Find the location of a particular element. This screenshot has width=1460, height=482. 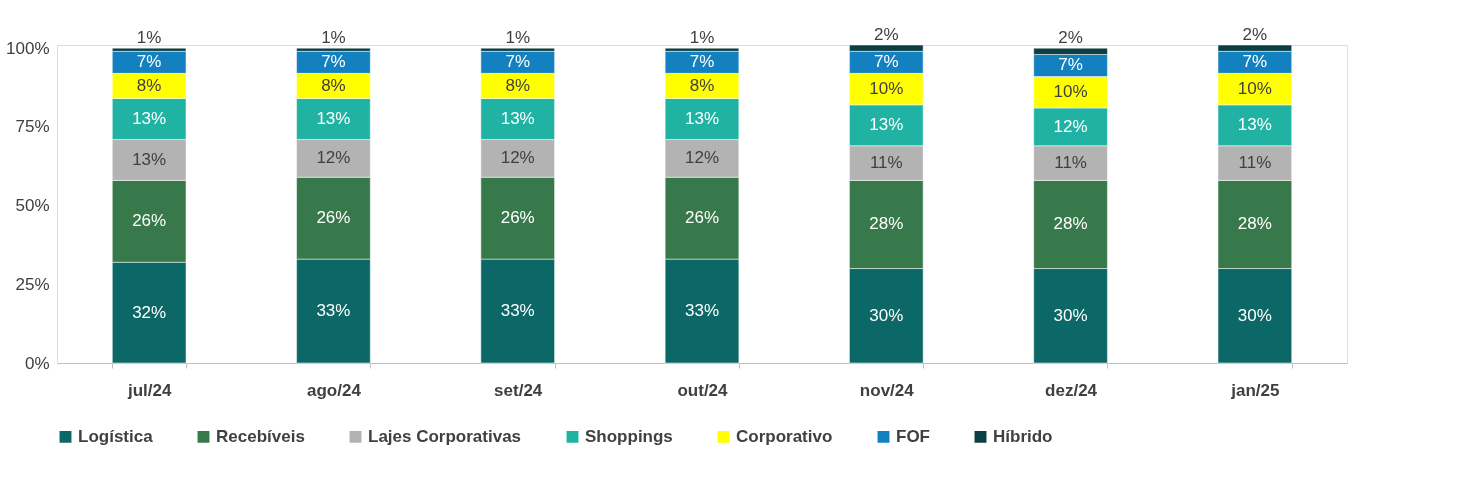

y-tick-label: 0% is located at coordinates (37, 363).